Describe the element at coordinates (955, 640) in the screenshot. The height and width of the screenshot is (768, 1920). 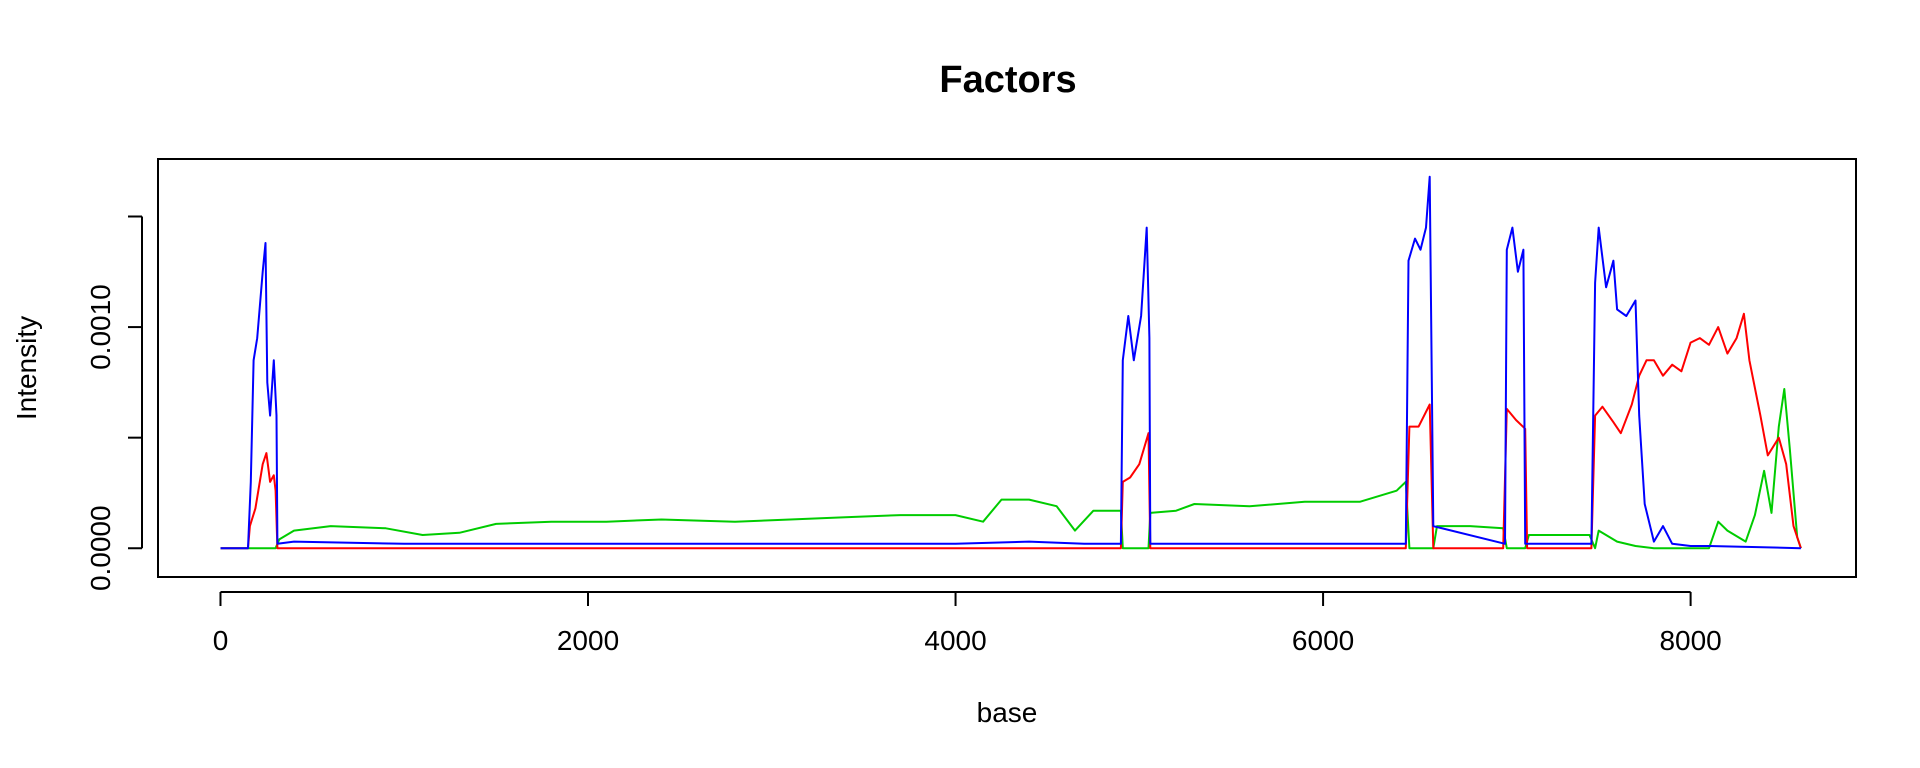
I see `x-tick-label: 4000` at that location.